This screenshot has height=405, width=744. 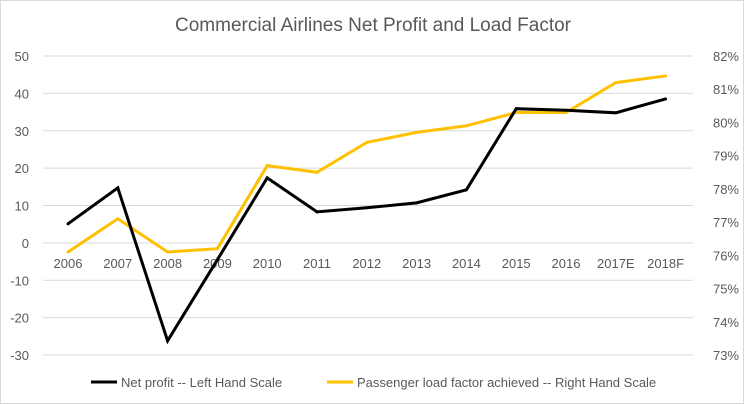 I want to click on right-axis-tick-label: 81%, so click(x=726, y=89).